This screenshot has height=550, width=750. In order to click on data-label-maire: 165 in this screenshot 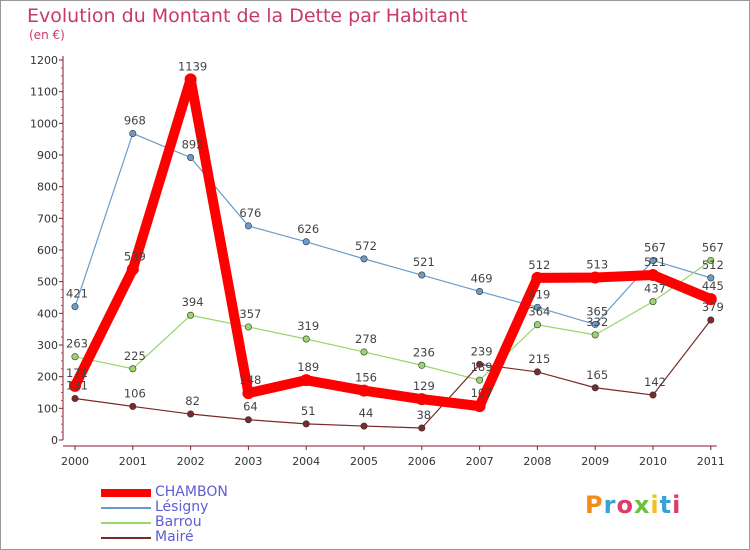, I will do `click(597, 375)`.